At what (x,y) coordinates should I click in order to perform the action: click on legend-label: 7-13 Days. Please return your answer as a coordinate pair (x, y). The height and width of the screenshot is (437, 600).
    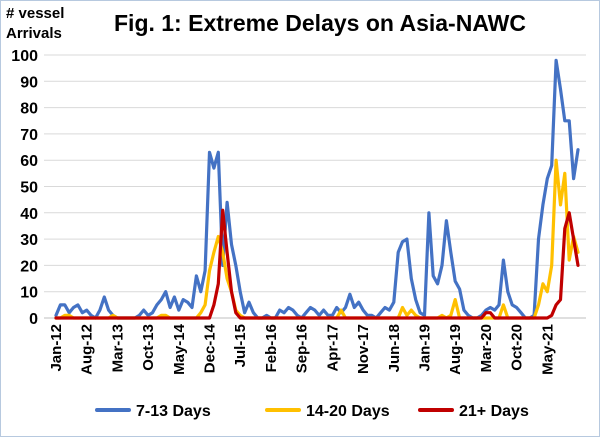
    Looking at the image, I should click on (173, 411).